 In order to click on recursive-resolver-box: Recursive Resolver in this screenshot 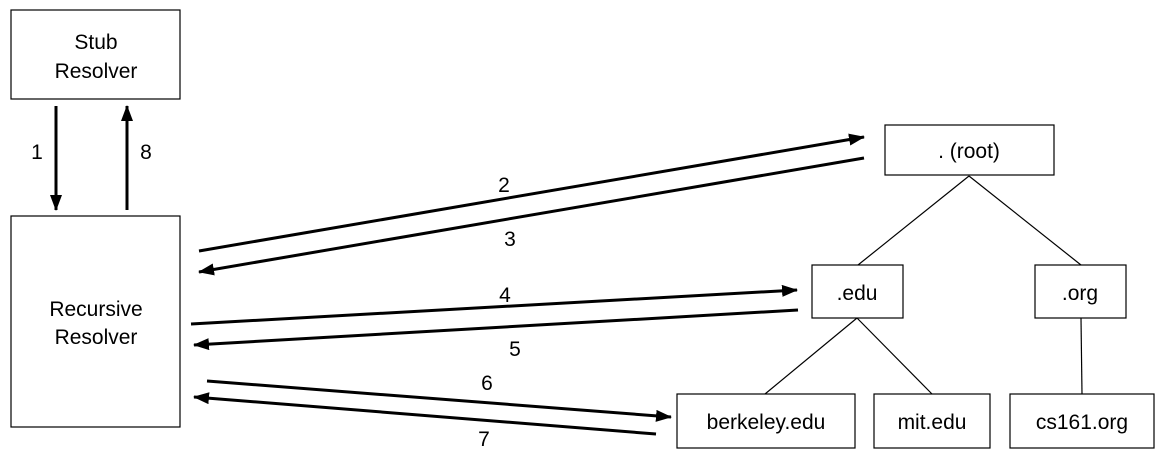, I will do `click(95, 321)`.